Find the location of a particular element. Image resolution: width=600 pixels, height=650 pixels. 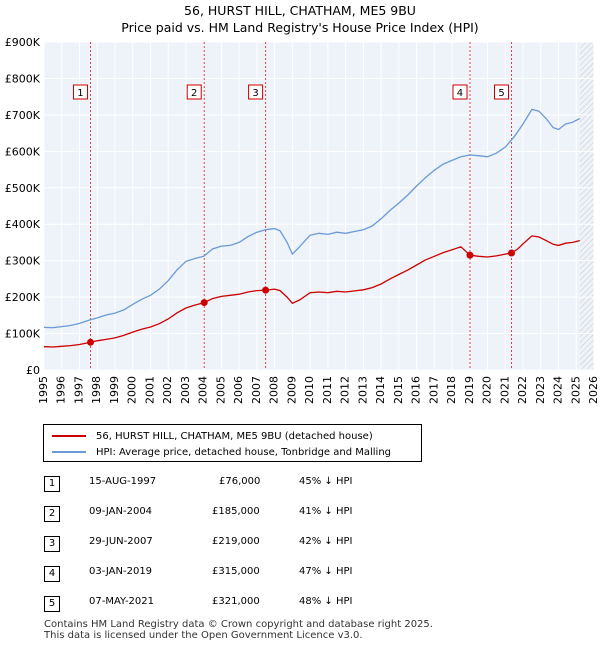

x-tick-label: 1996 is located at coordinates (61, 390).